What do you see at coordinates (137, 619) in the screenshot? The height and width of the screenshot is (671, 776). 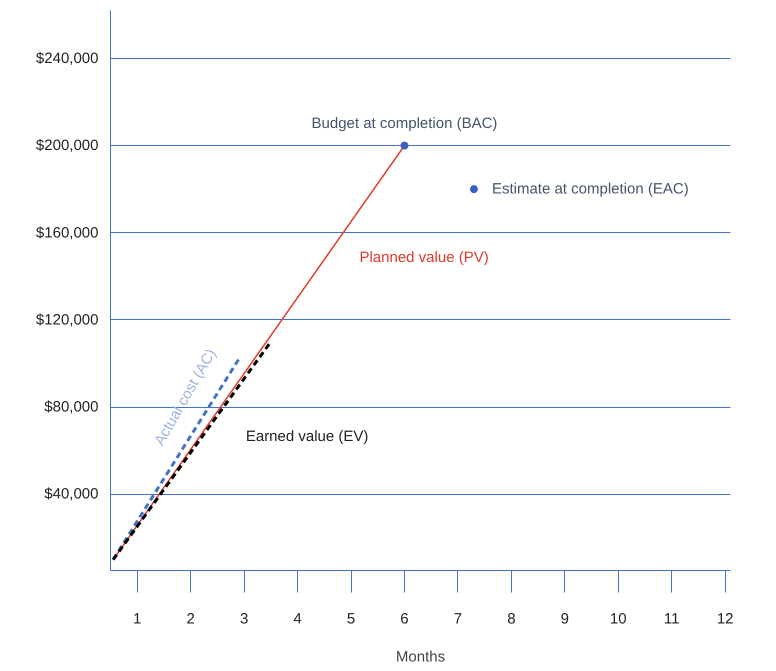 I see `x-tick-label: 1` at bounding box center [137, 619].